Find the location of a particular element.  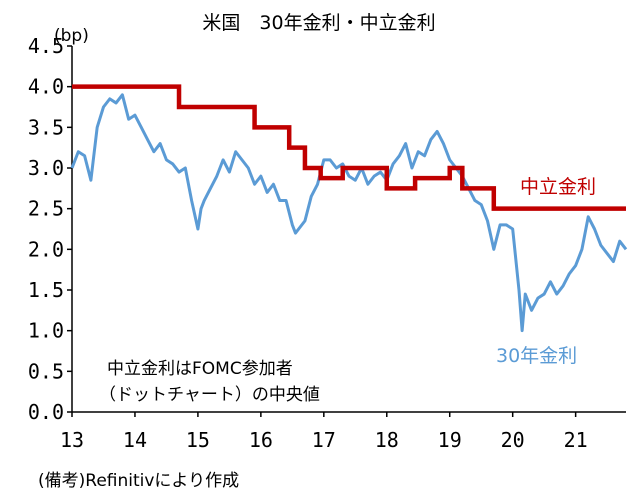

x-tick-label: 19 is located at coordinates (450, 440).